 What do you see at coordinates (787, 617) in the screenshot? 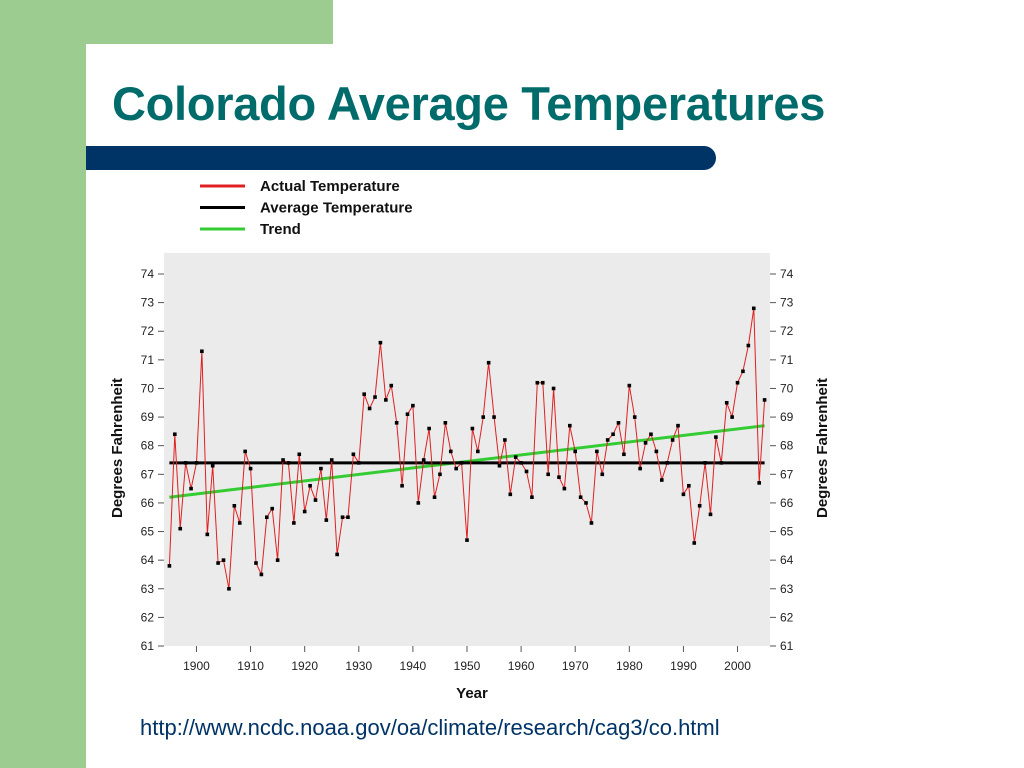
I see `y-tick-label-right: 62` at bounding box center [787, 617].